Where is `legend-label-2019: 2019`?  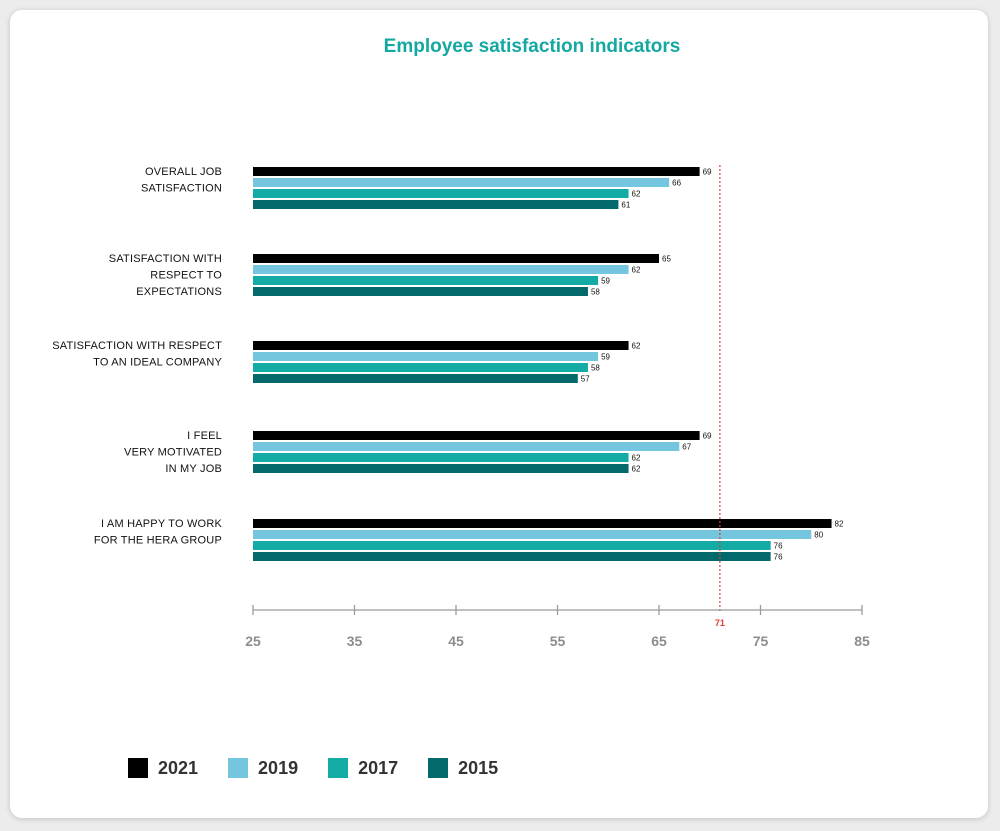 legend-label-2019: 2019 is located at coordinates (278, 767).